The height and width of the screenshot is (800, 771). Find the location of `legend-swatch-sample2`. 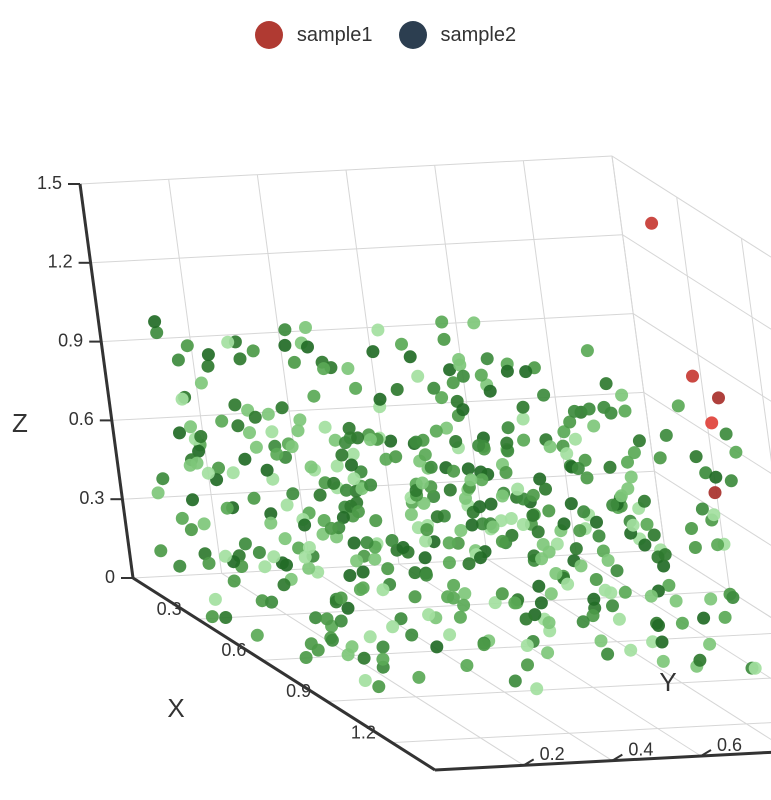

legend-swatch-sample2 is located at coordinates (412, 35).